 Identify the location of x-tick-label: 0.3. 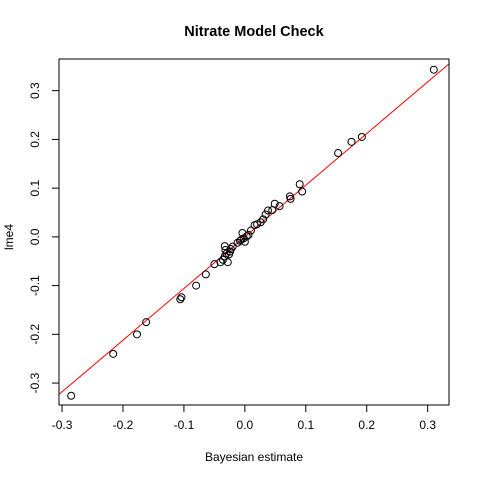
(427, 425).